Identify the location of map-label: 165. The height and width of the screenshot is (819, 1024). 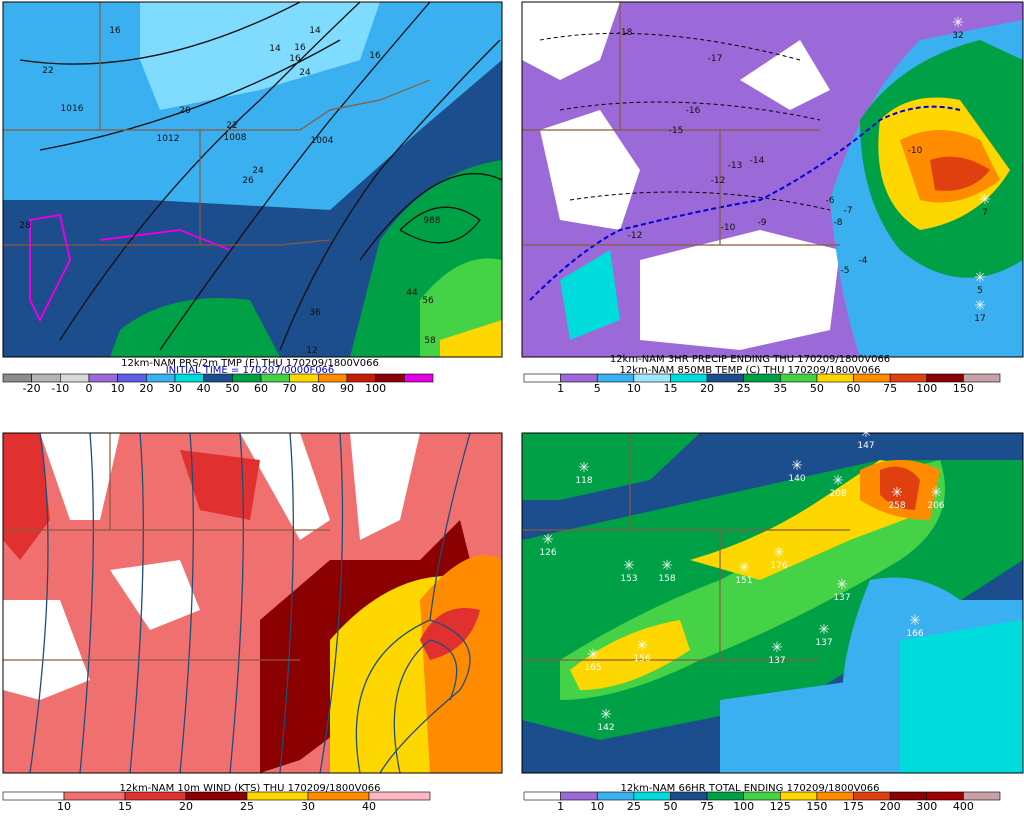
(592, 668).